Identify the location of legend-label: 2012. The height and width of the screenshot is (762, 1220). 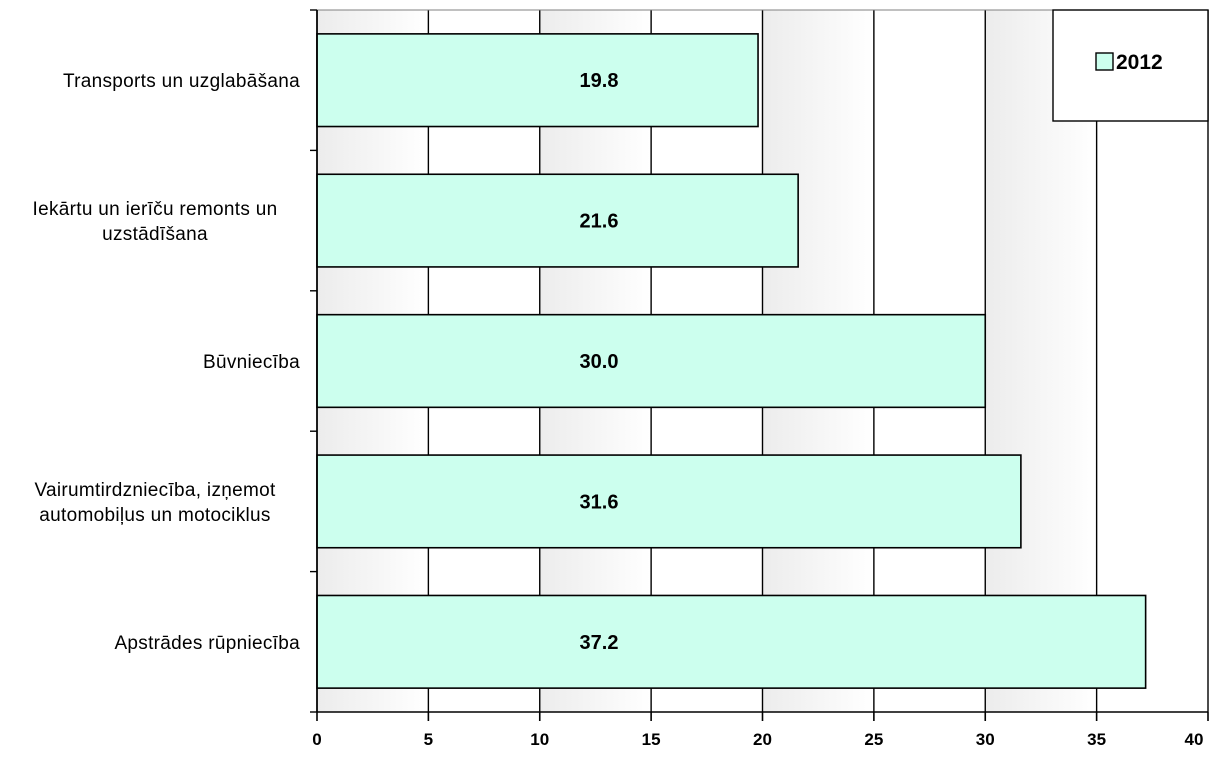
(1139, 62).